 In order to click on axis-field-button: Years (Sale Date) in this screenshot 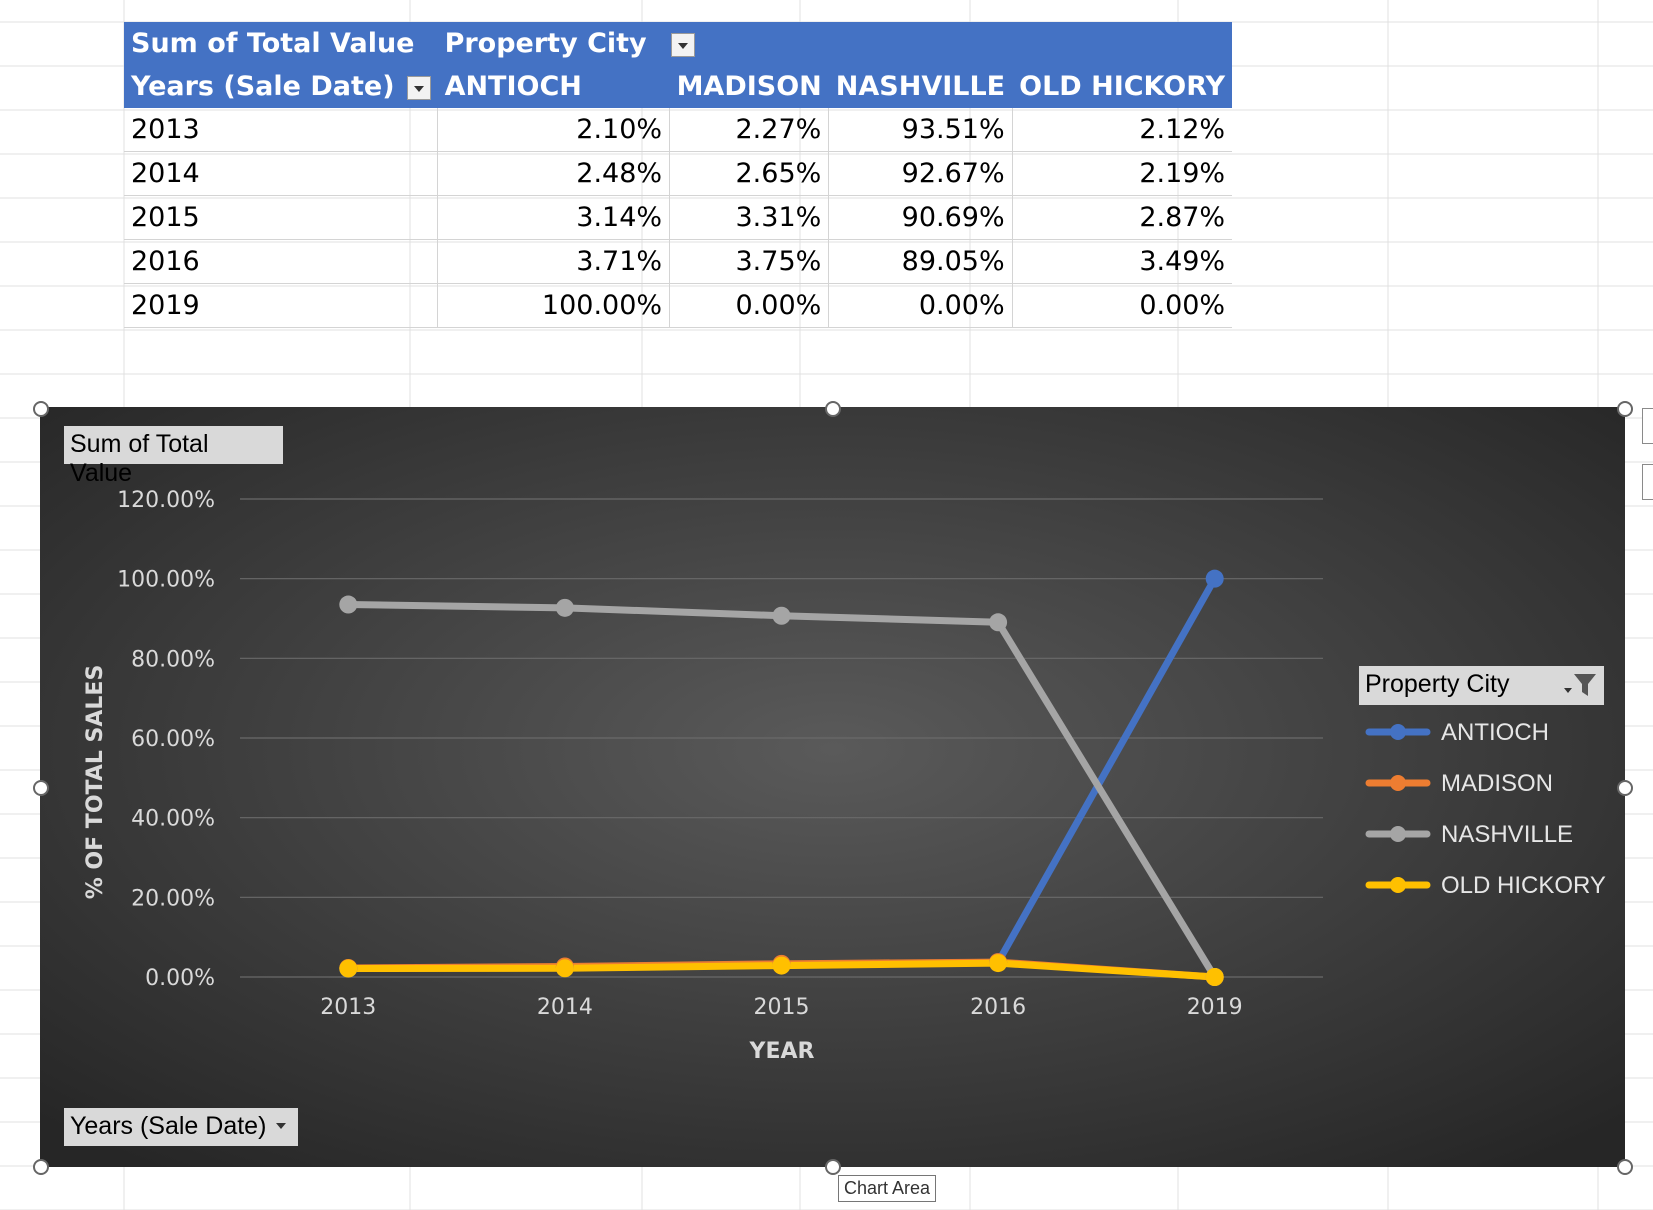, I will do `click(181, 1127)`.